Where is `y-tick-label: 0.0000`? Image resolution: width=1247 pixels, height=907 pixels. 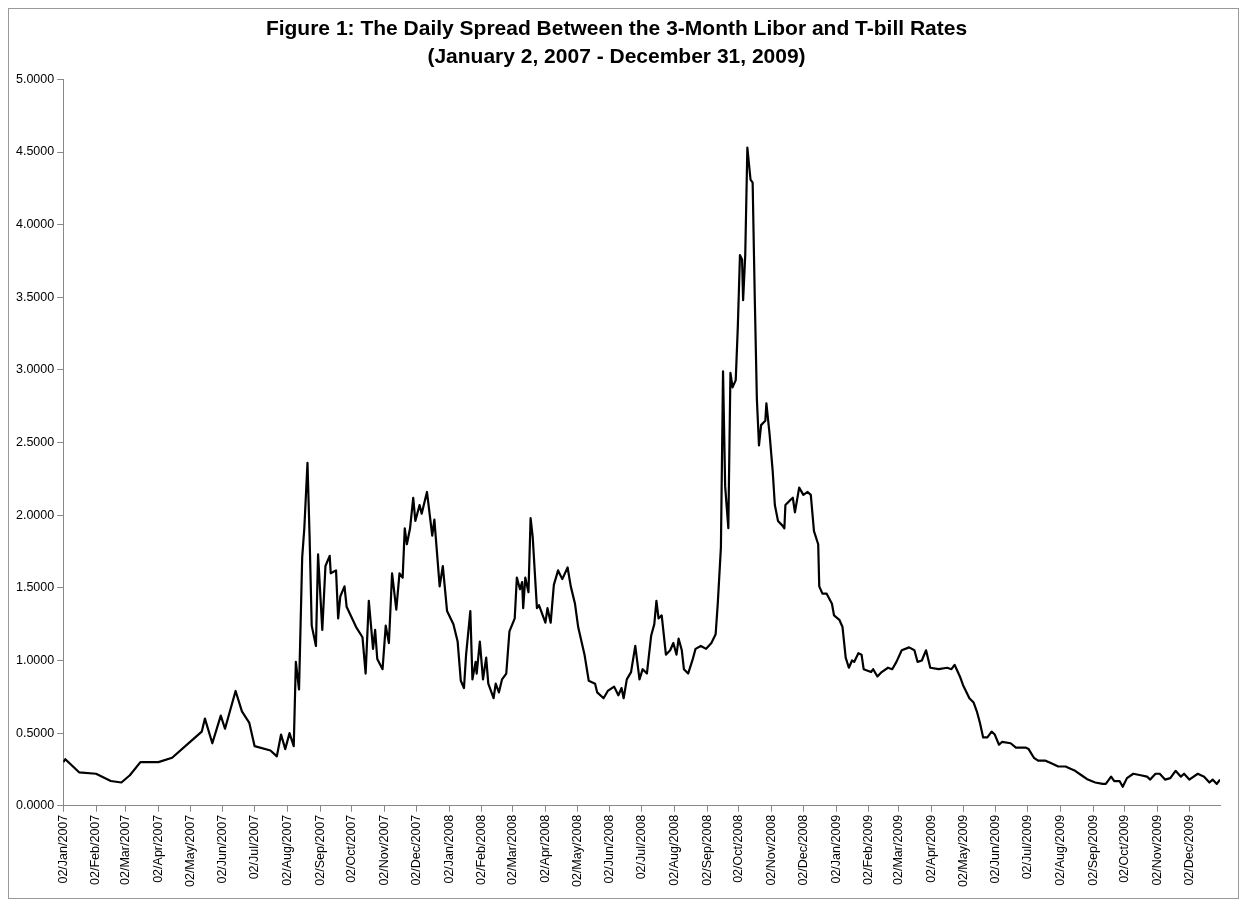
y-tick-label: 0.0000 is located at coordinates (35, 805).